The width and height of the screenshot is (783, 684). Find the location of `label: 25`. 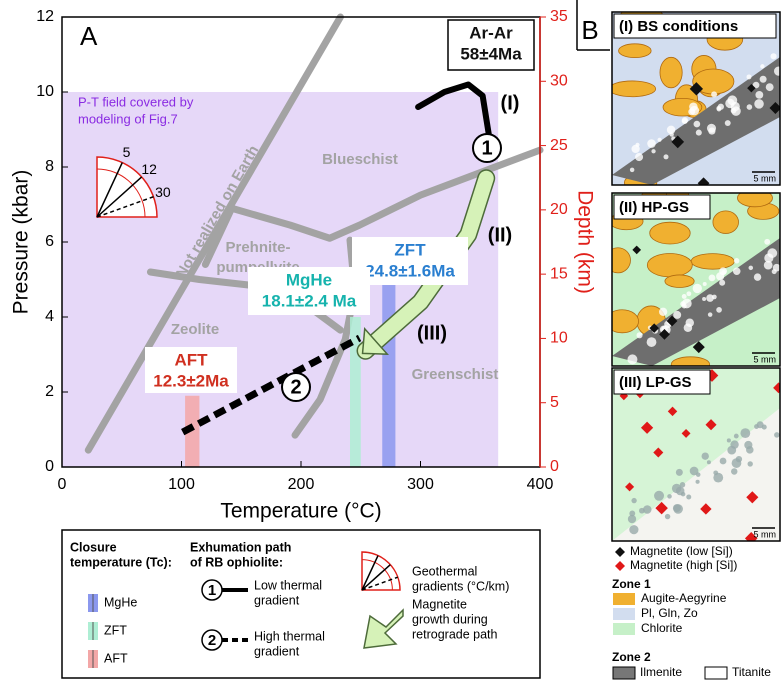

label: 25 is located at coordinates (559, 145).